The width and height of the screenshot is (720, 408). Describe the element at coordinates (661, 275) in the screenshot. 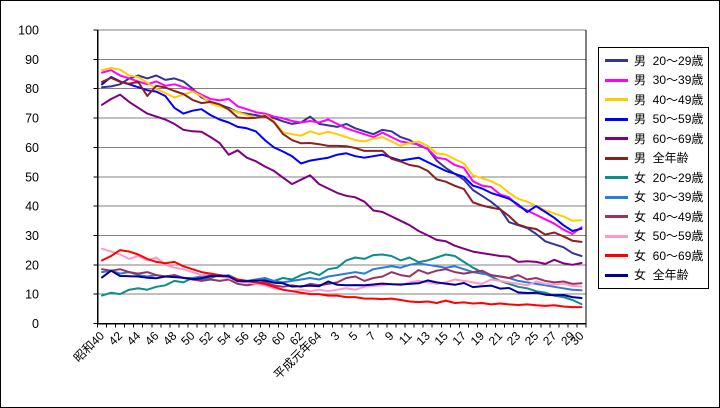

I see `legend-label-fall: 女 全年齢` at that location.